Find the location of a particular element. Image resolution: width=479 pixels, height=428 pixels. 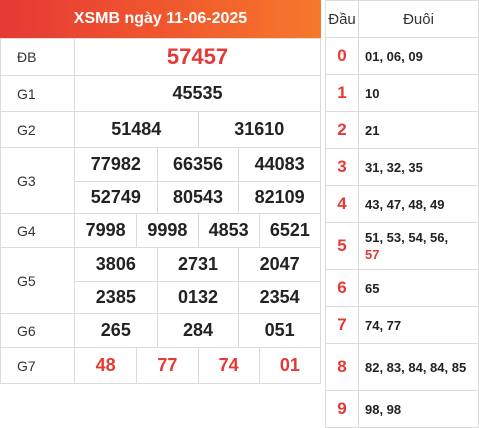

loto-duoi: 74, 77 is located at coordinates (418, 325).